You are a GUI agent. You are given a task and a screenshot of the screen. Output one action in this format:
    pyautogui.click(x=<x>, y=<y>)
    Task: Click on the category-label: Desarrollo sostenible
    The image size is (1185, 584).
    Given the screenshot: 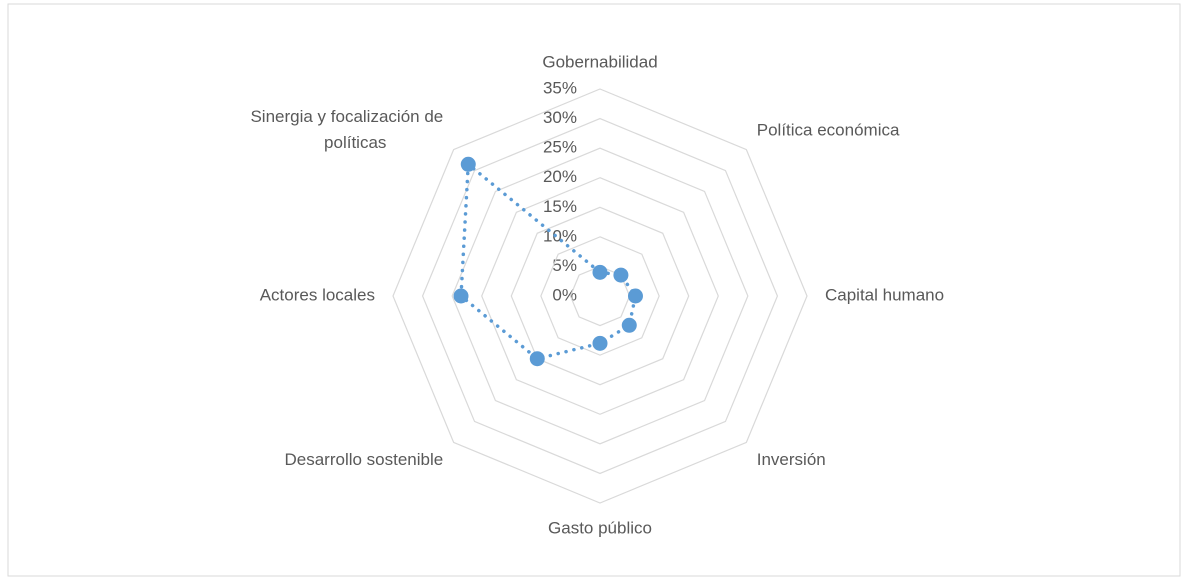 What is the action you would take?
    pyautogui.click(x=363, y=459)
    